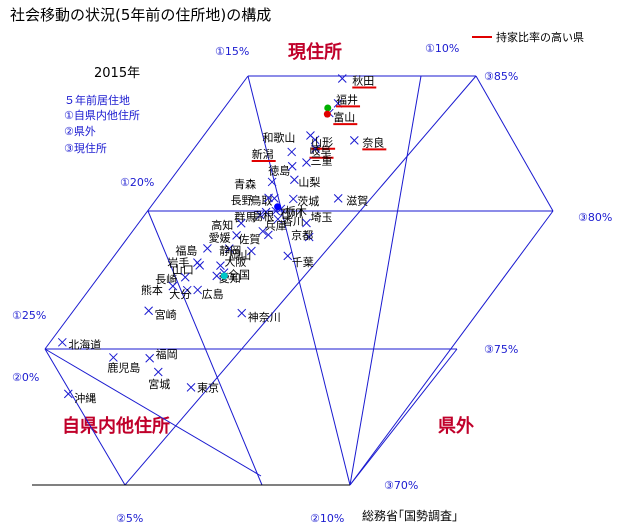 The width and height of the screenshot is (623, 530). I want to click on data-point: 大分, so click(180, 293).